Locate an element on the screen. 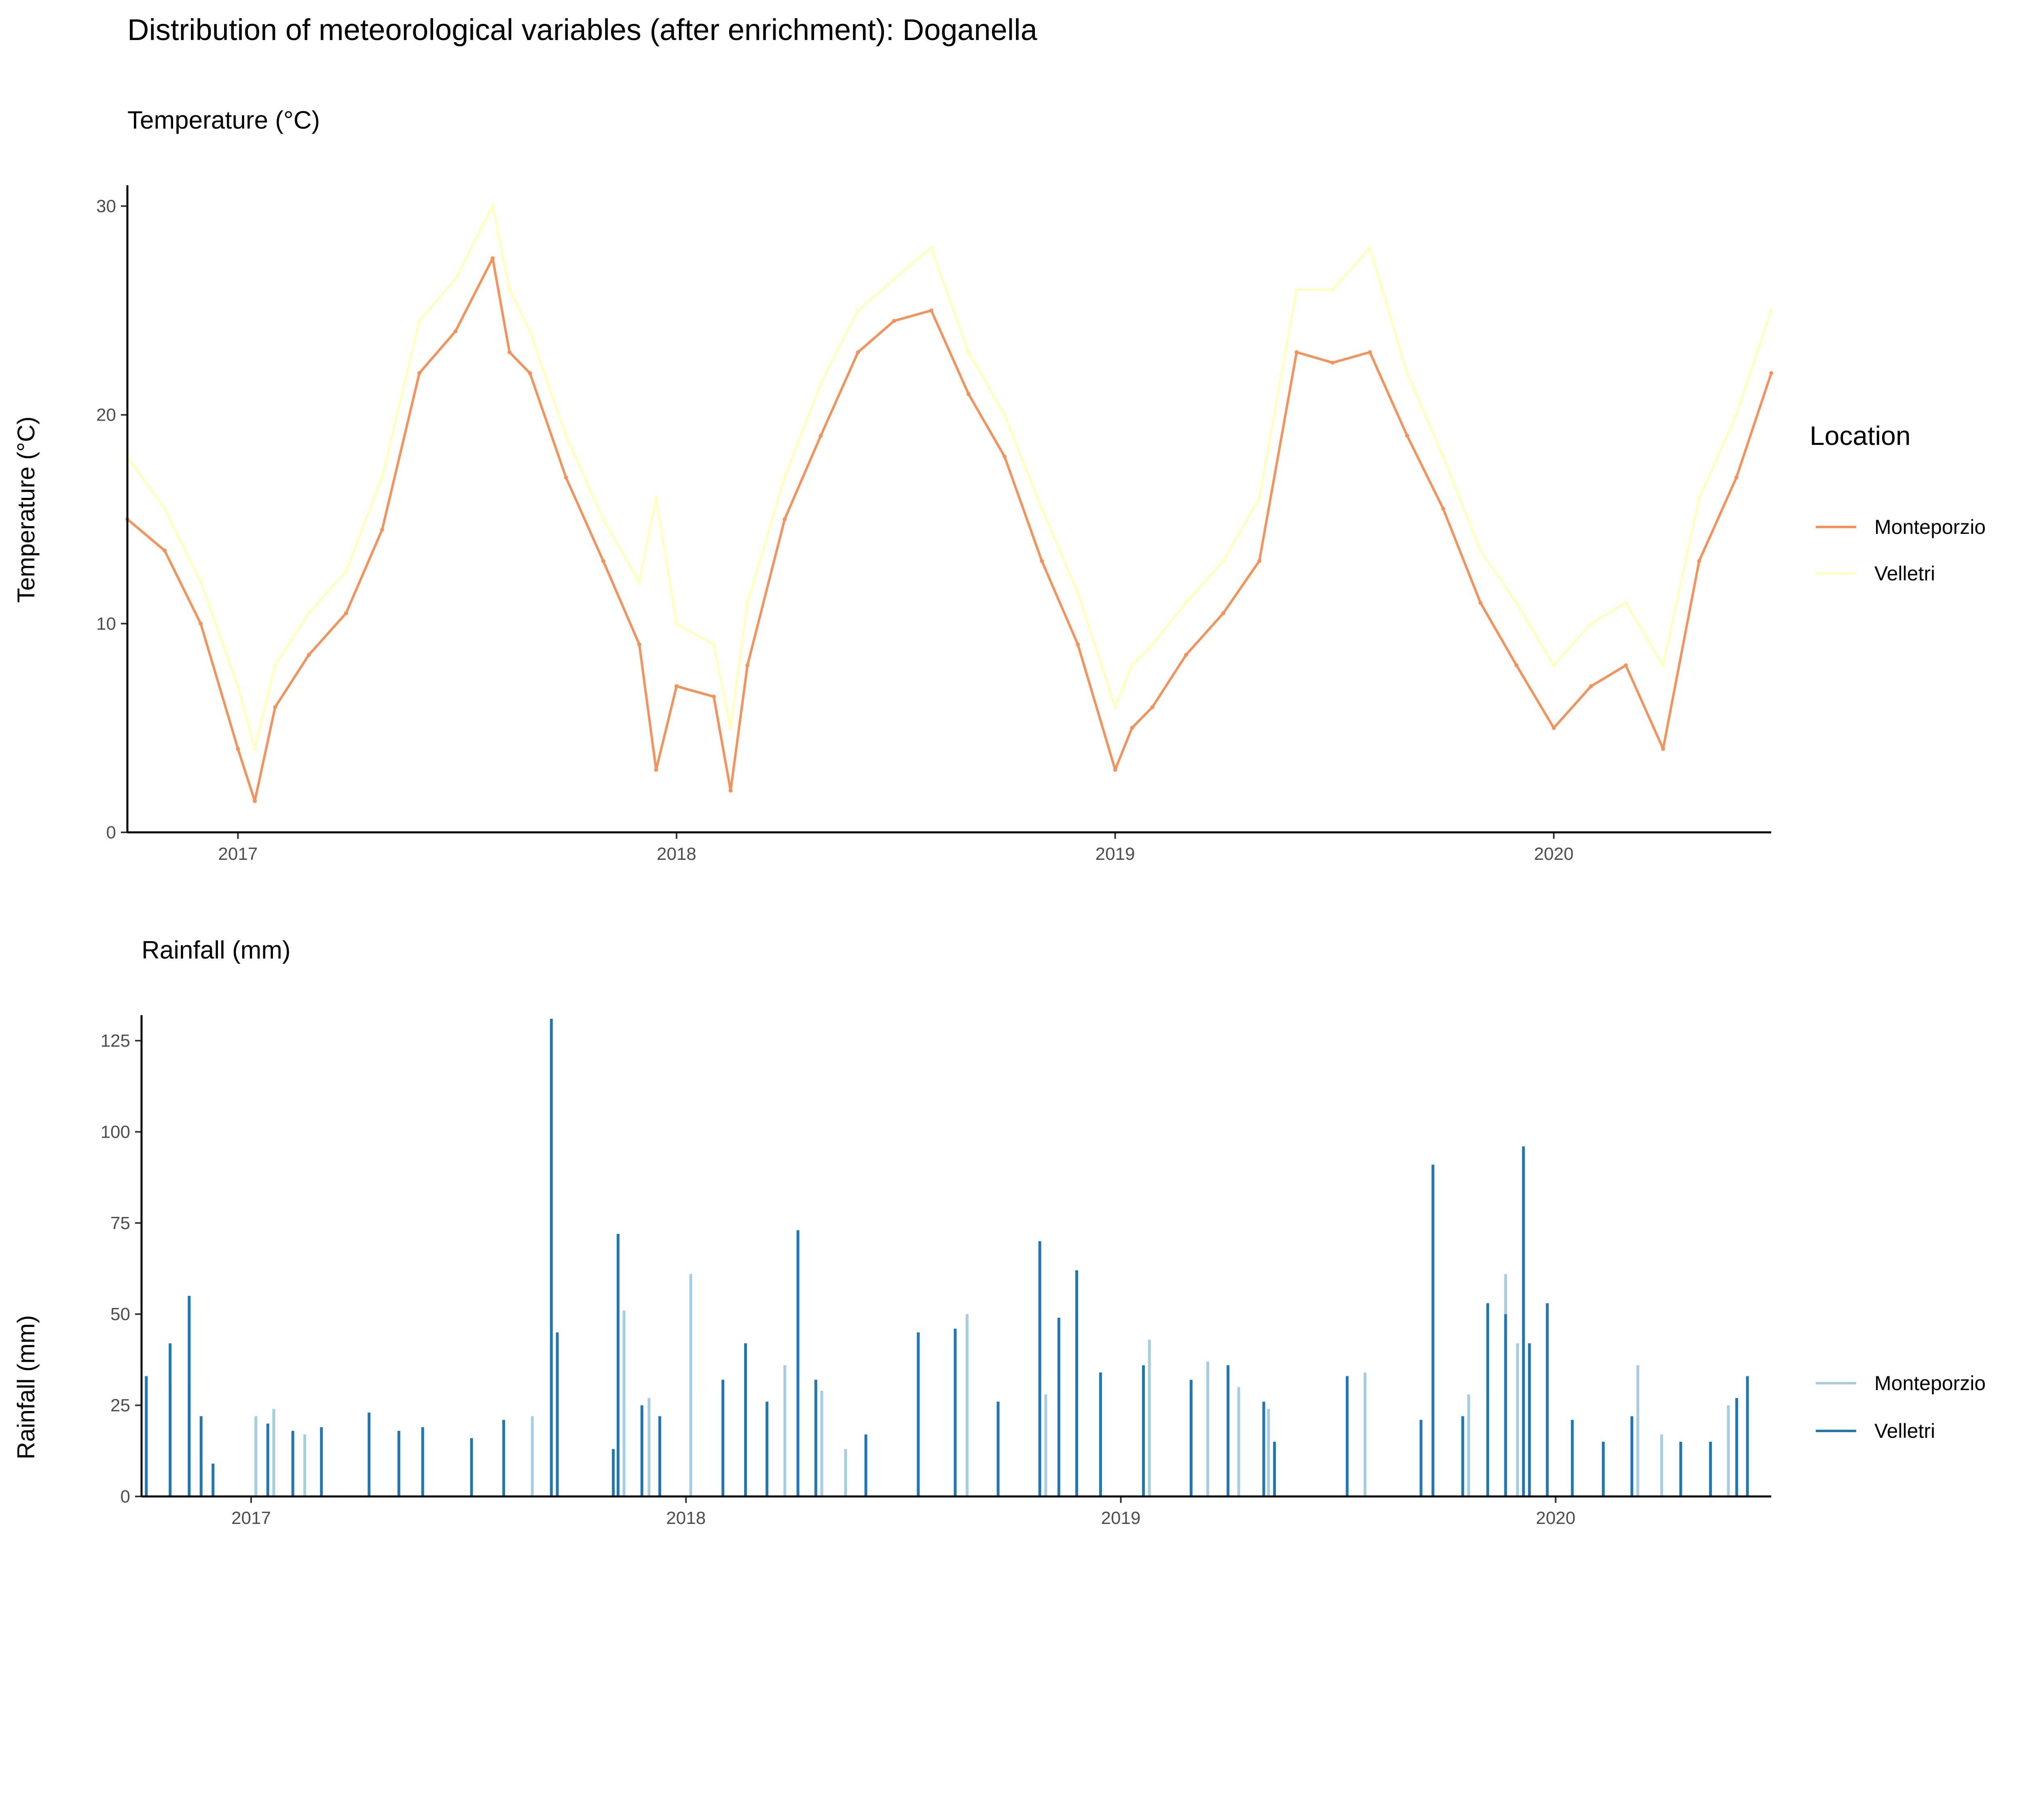  rainfall-y-tick-label: 0 is located at coordinates (125, 1497).